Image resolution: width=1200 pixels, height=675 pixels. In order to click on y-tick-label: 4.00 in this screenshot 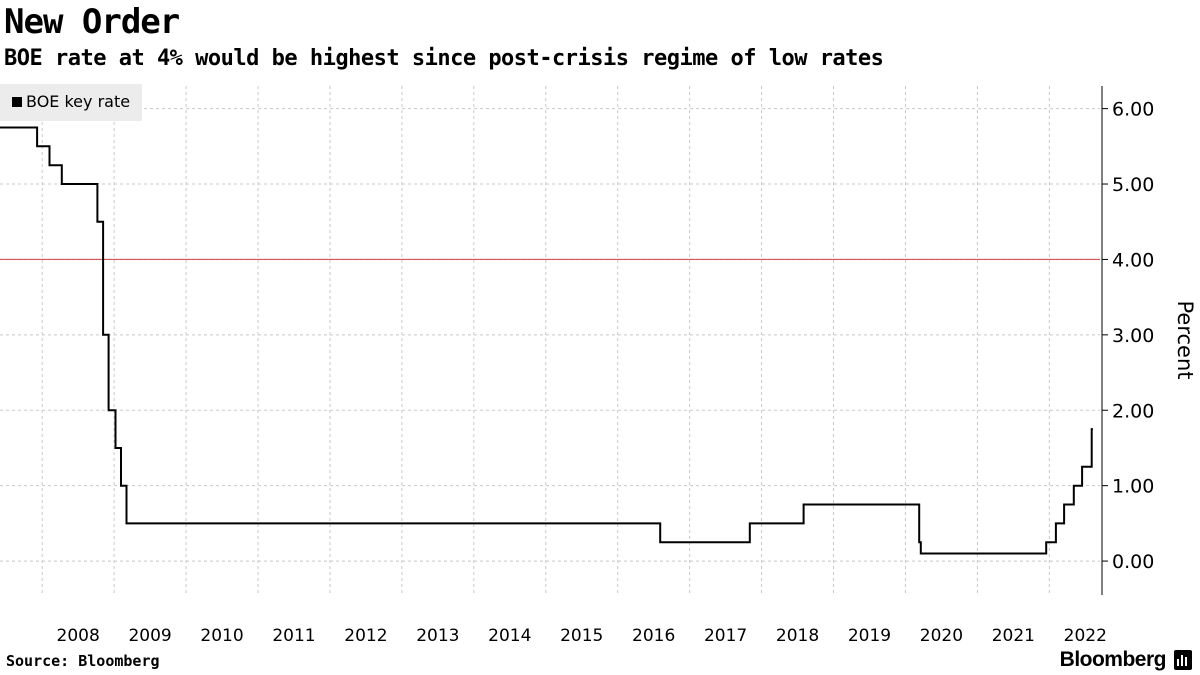, I will do `click(1133, 260)`.